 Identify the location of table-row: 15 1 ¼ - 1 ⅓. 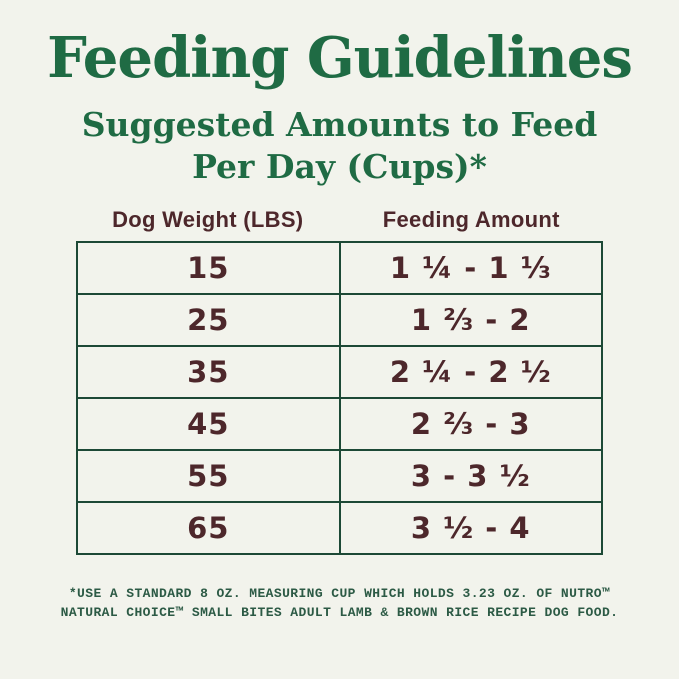
(339, 267).